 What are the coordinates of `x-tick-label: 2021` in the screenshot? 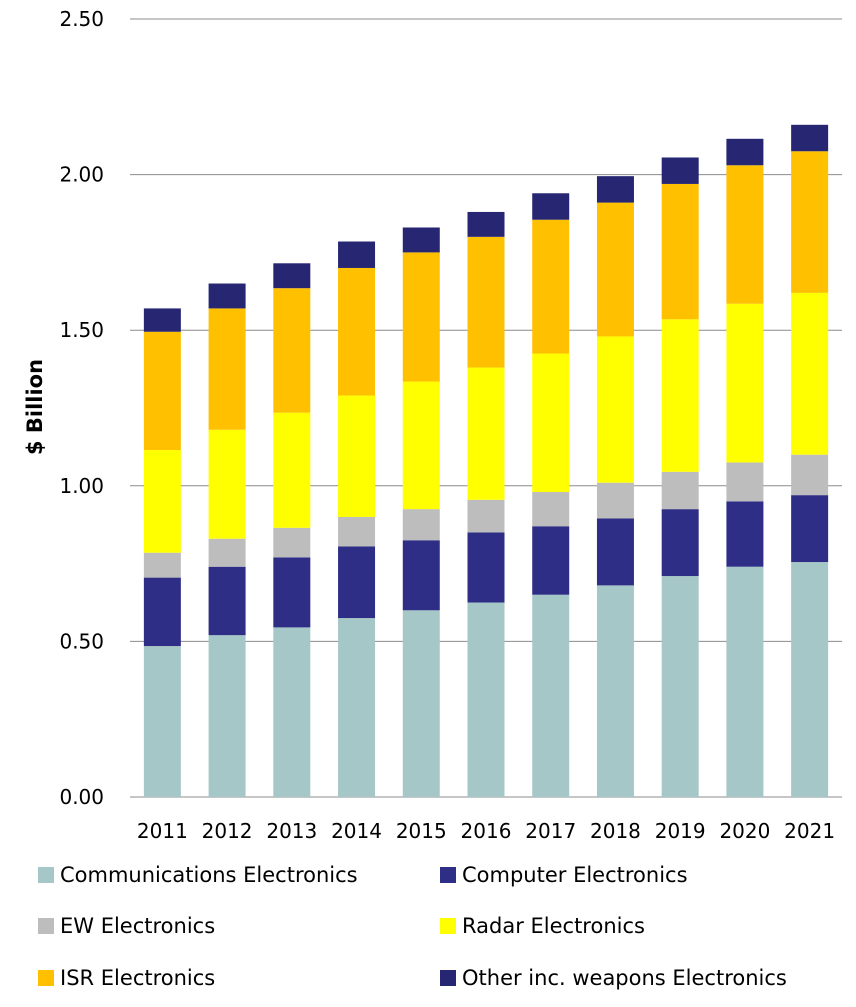 It's located at (809, 831).